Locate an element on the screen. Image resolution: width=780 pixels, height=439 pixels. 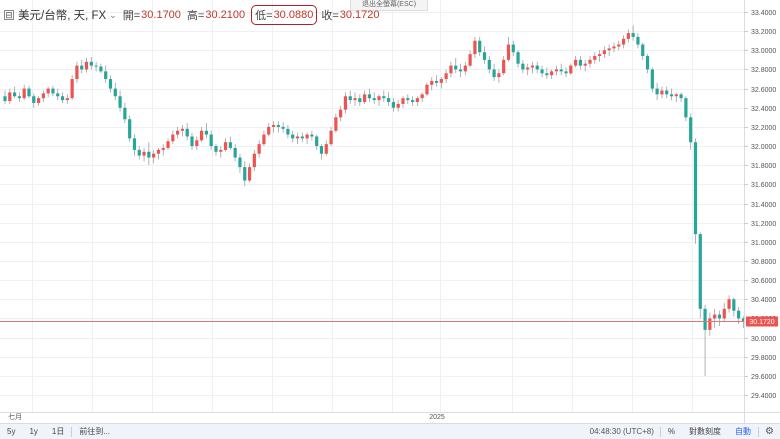
y-tick-label: 32.8000 is located at coordinates (763, 70).